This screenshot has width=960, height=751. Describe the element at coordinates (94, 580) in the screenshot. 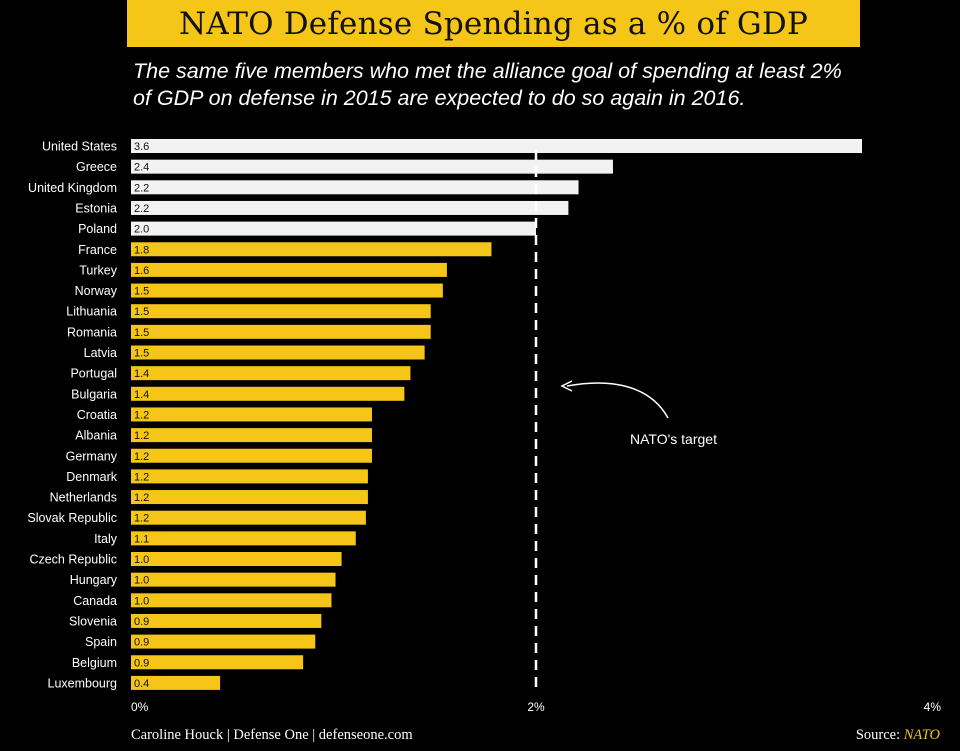

I see `category-label: Hungary` at that location.